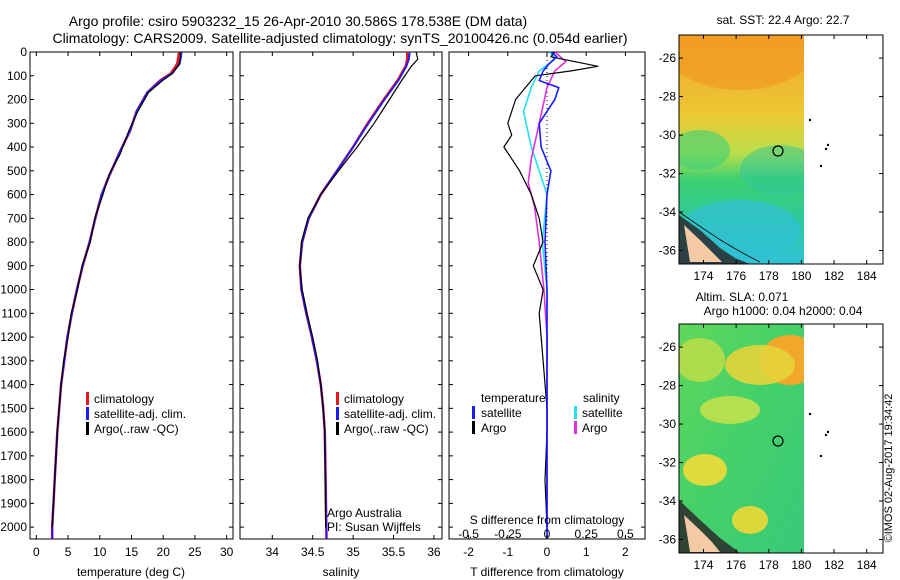  What do you see at coordinates (341, 572) in the screenshot?
I see `salinity-xlabel: salinity` at bounding box center [341, 572].